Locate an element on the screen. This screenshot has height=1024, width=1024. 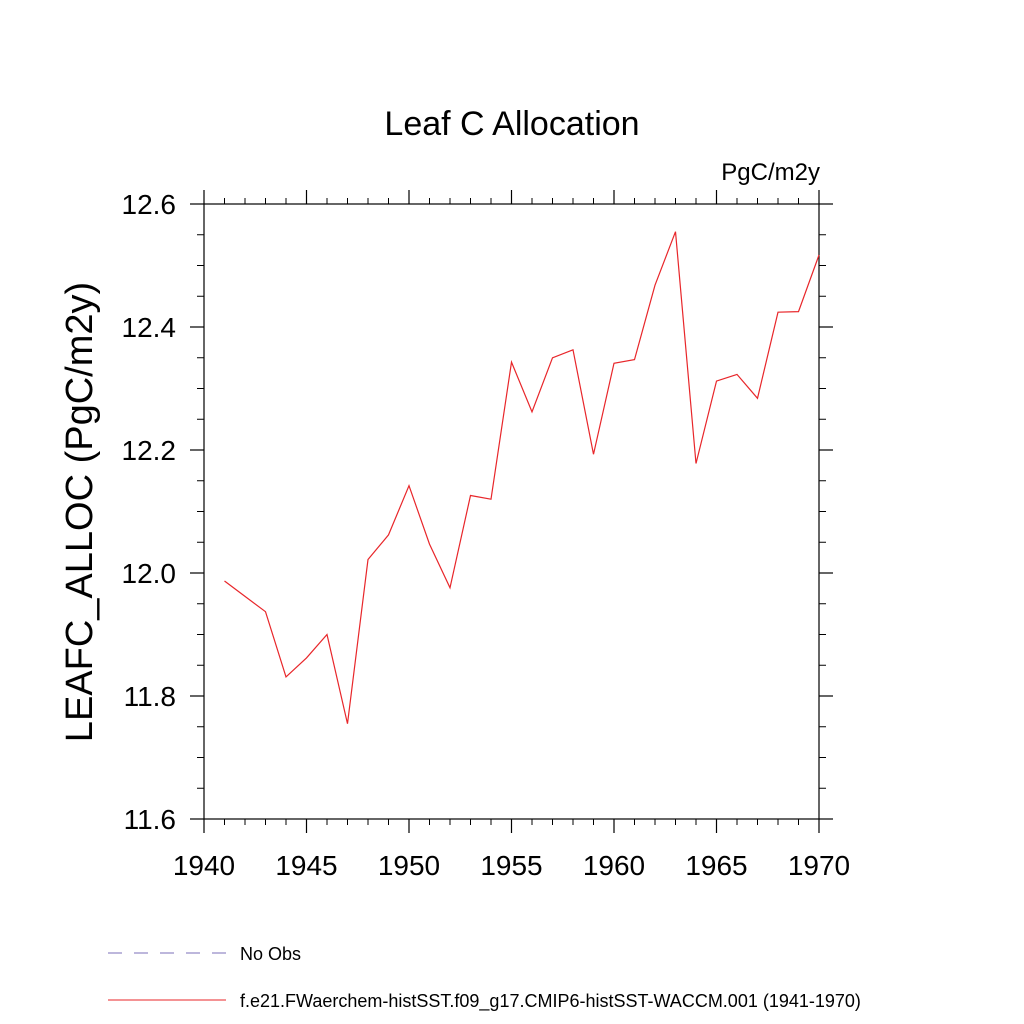
legend-label-0: No Obs is located at coordinates (270, 954).